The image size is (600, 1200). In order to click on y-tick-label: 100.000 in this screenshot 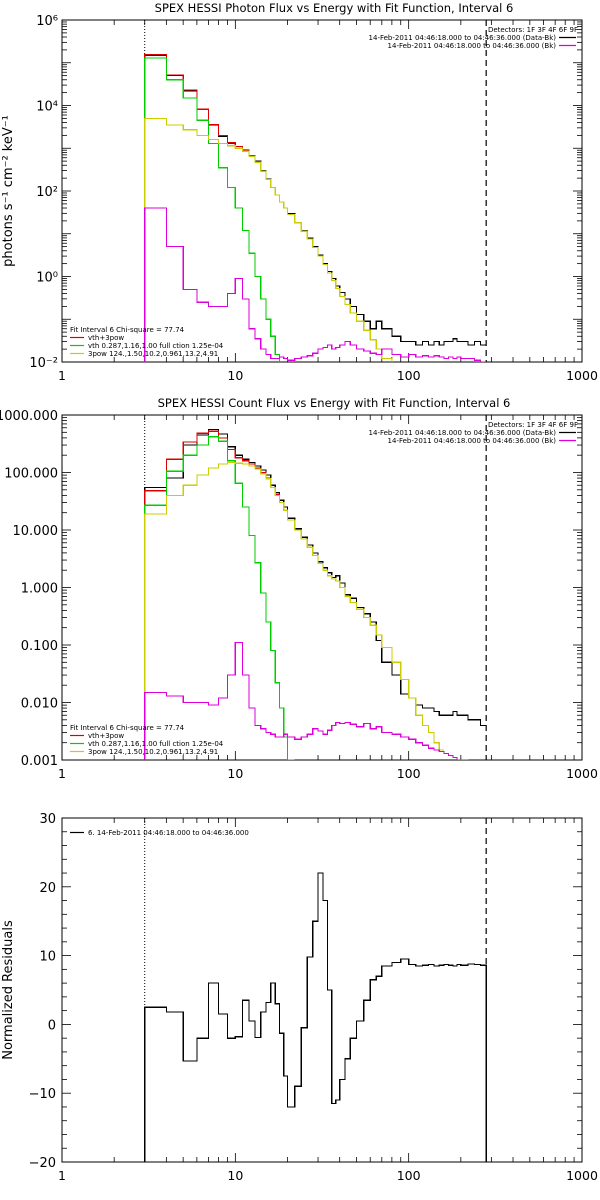, I will do `click(31, 474)`.